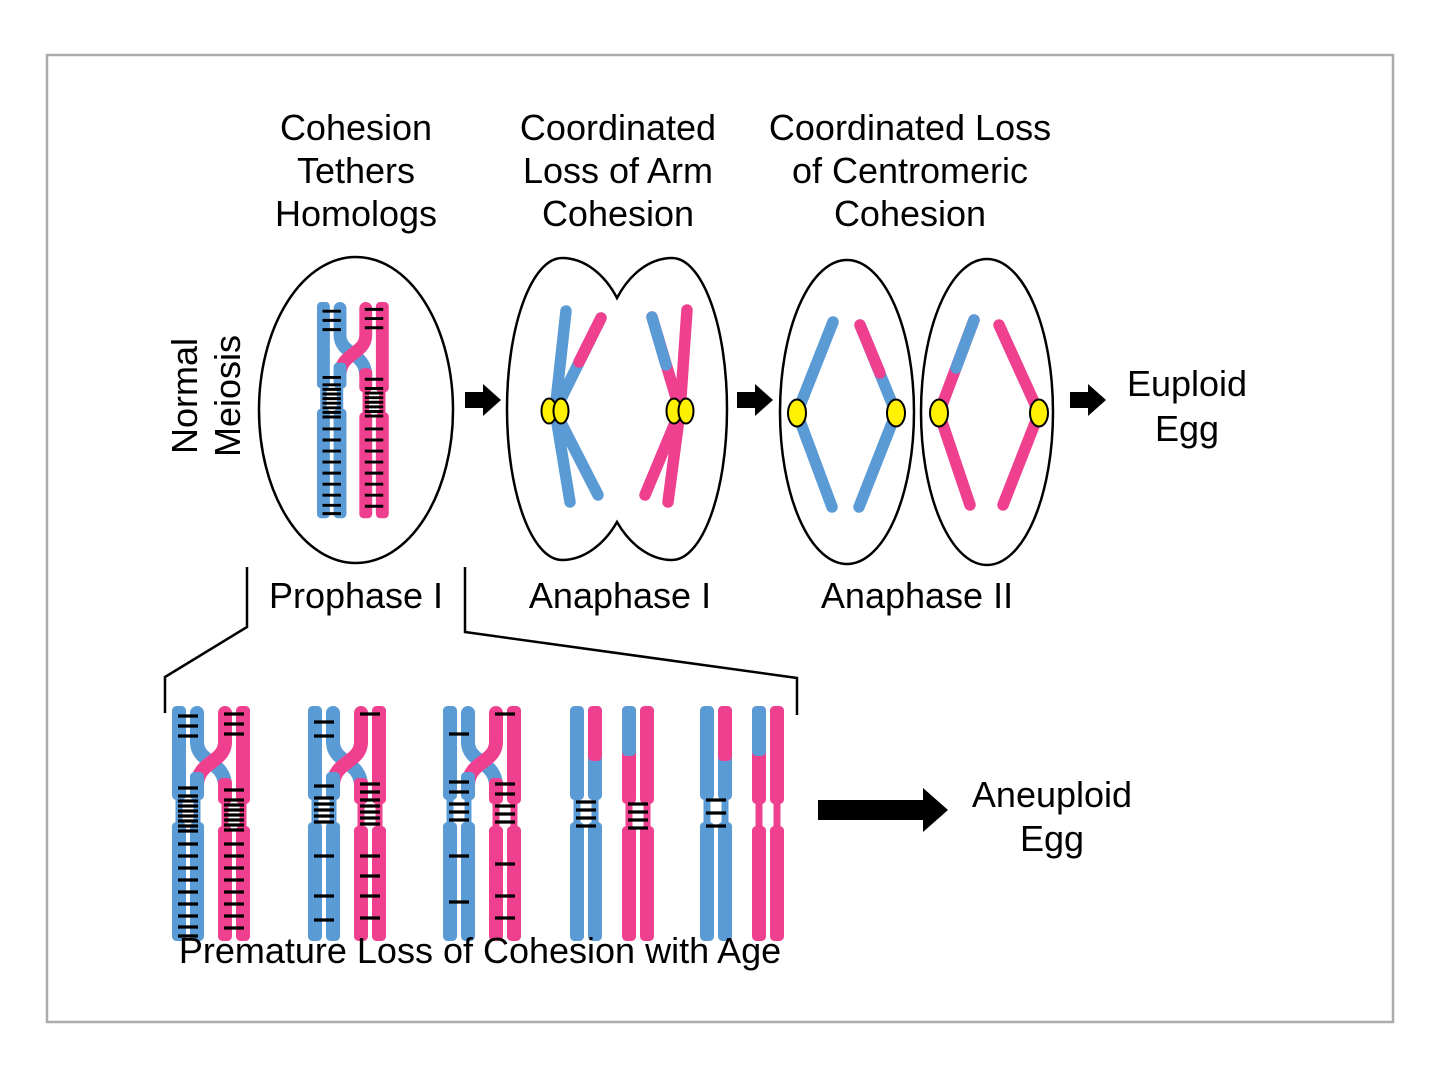  Describe the element at coordinates (910, 170) in the screenshot. I see `anaphase2-header-line2: of Centromeric` at that location.